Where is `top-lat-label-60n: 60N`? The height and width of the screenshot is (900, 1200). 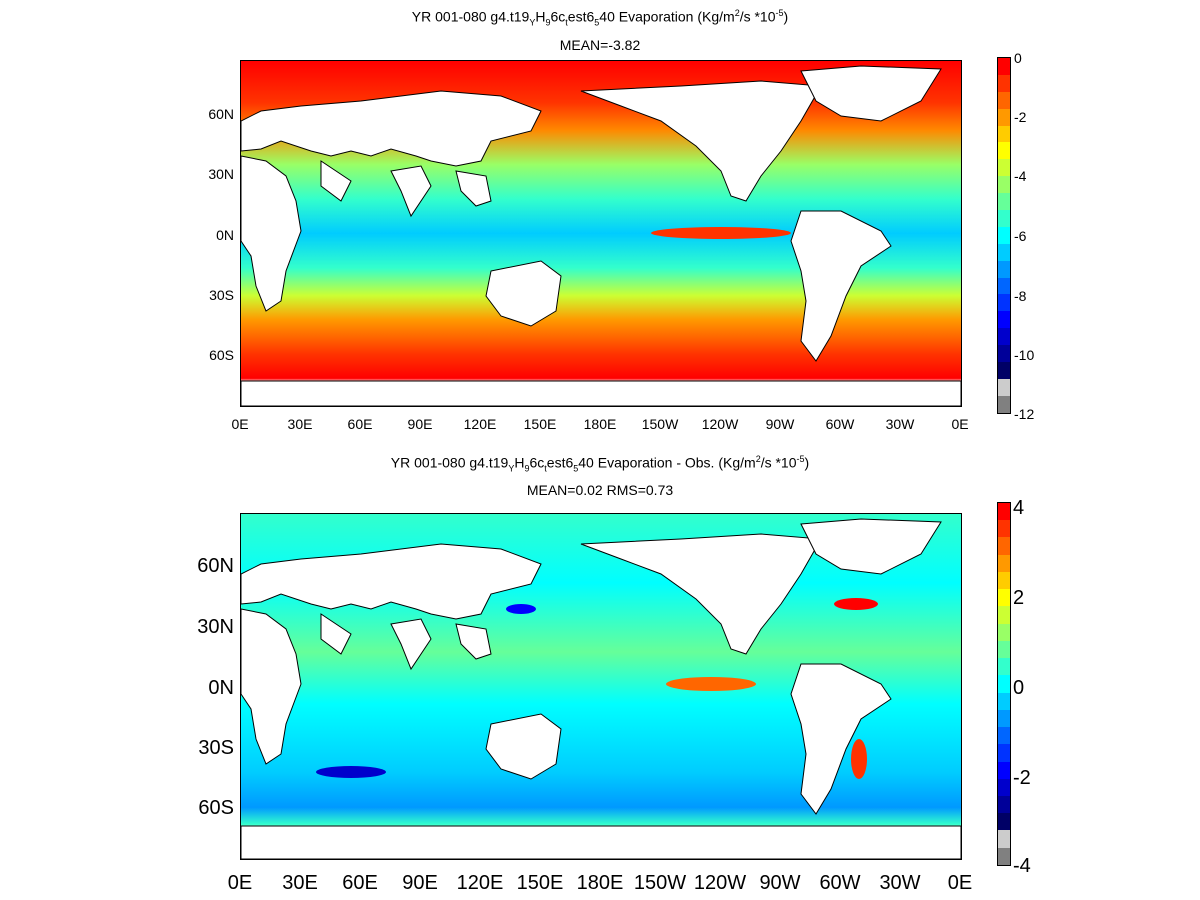
top-lat-label-60n: 60N is located at coordinates (221, 114).